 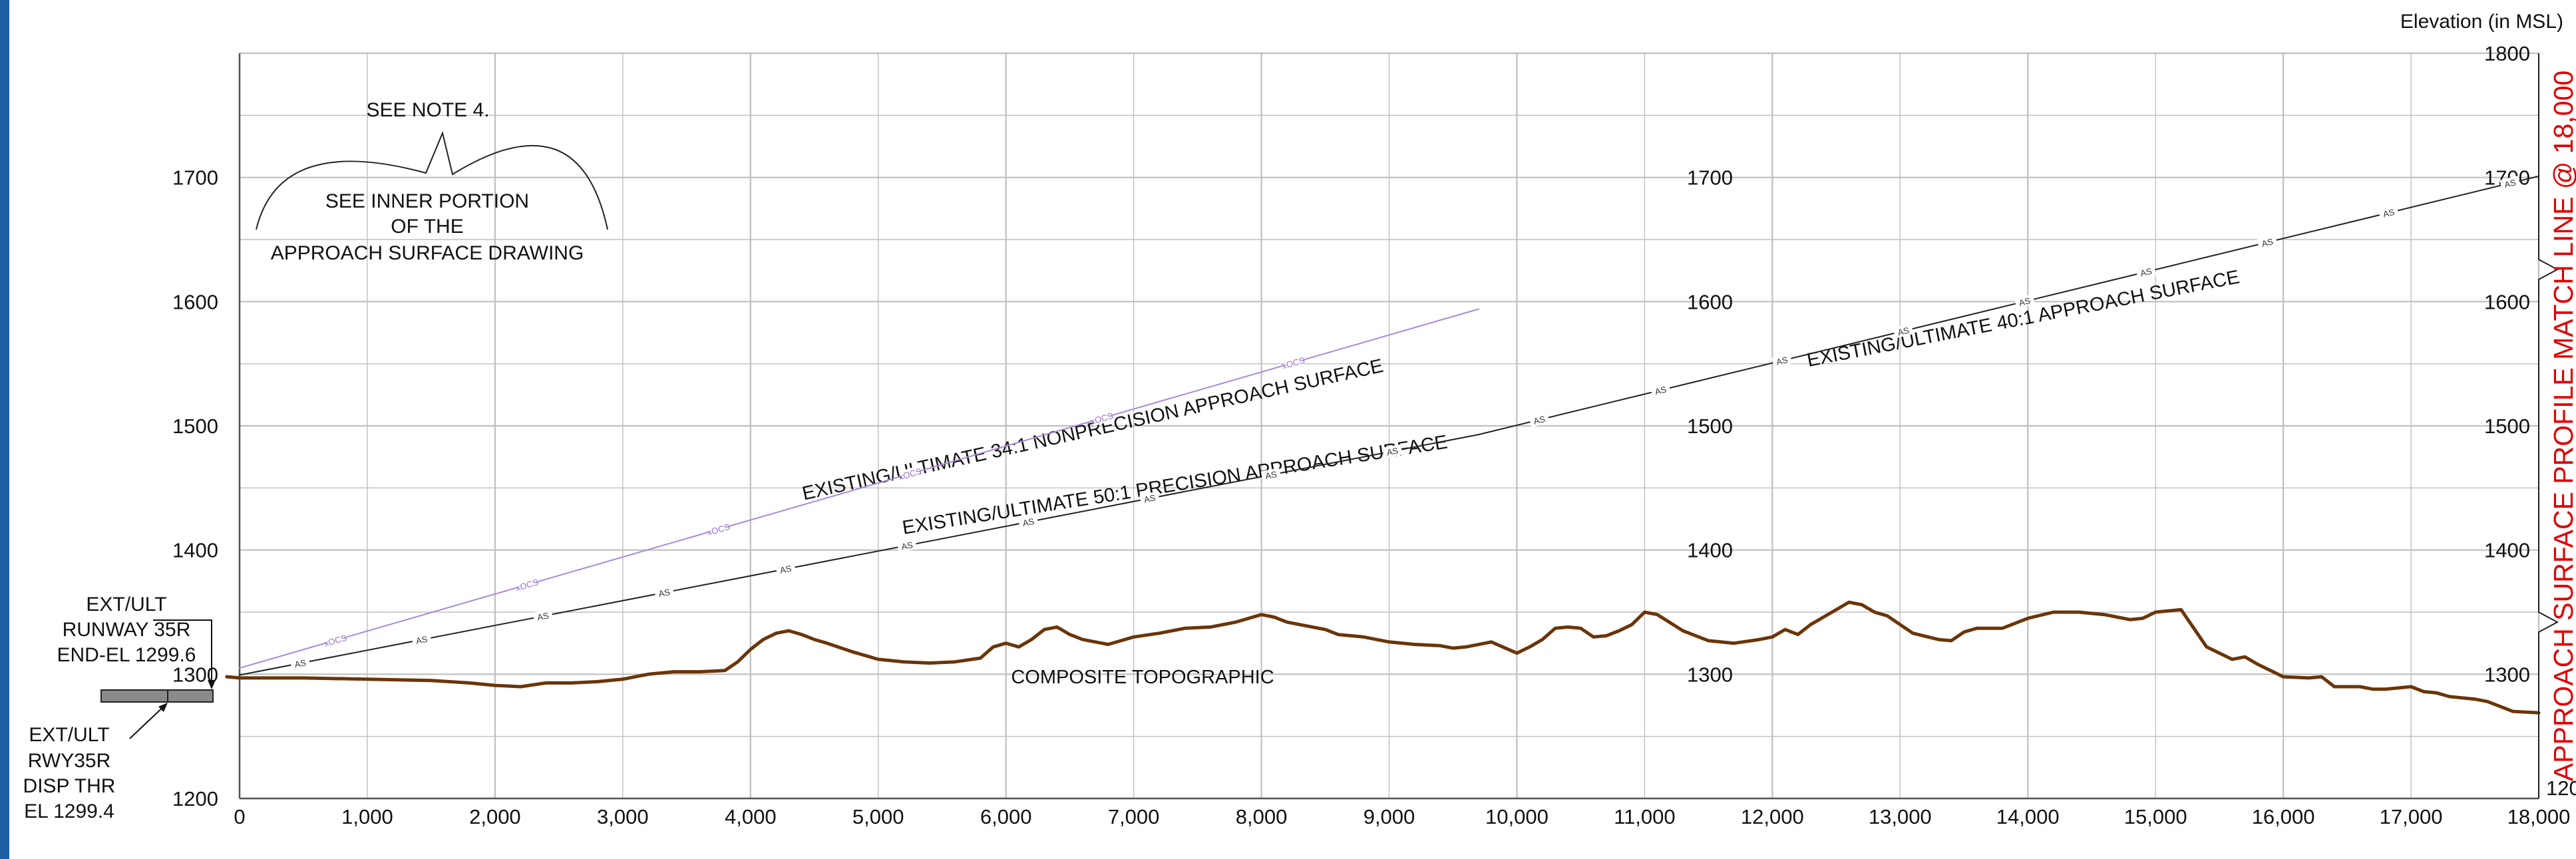 What do you see at coordinates (195, 301) in the screenshot?
I see `y-tick-label-left: 1600` at bounding box center [195, 301].